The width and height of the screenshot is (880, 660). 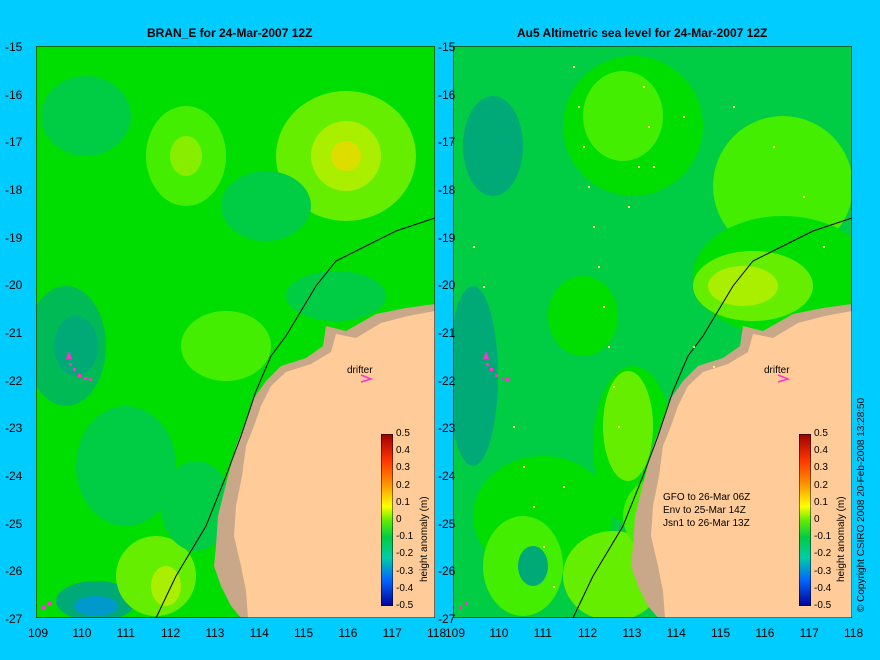 What do you see at coordinates (360, 370) in the screenshot?
I see `left-drifter-label: drifter` at bounding box center [360, 370].